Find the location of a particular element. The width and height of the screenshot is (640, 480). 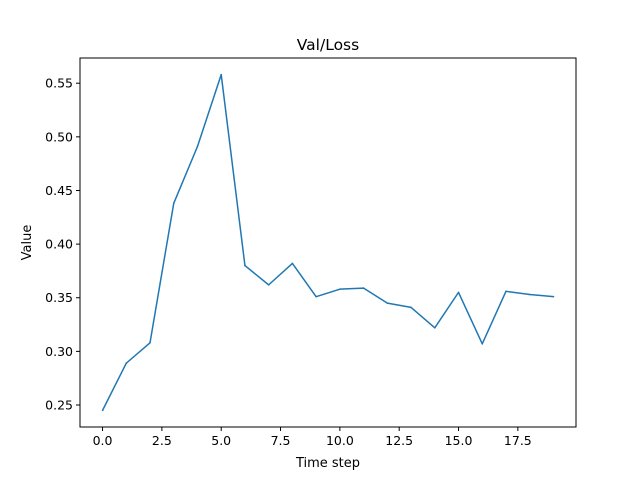

y-tick-label: 0.30 is located at coordinates (59, 351).